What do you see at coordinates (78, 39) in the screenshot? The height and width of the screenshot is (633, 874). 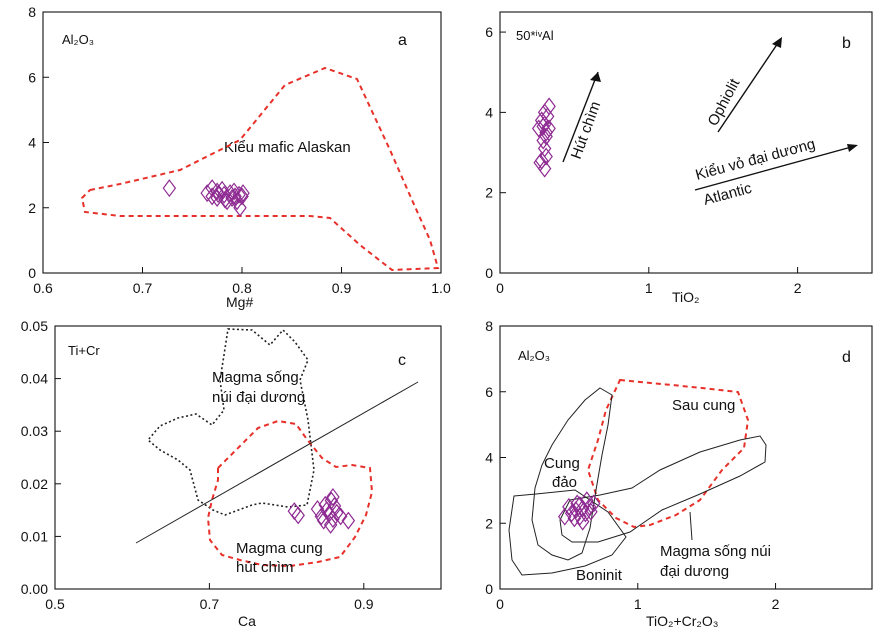 I see `panel-a-corner-label: Al₂O₃` at bounding box center [78, 39].